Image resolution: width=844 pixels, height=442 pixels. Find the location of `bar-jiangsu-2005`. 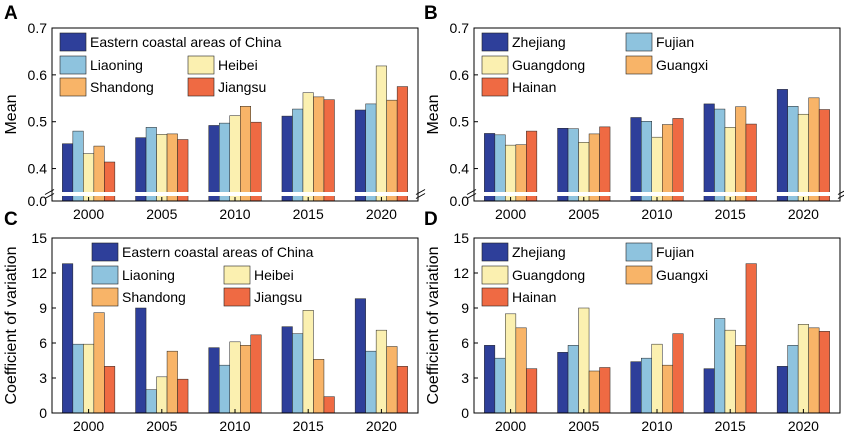

bar-jiangsu-2005 is located at coordinates (183, 170).